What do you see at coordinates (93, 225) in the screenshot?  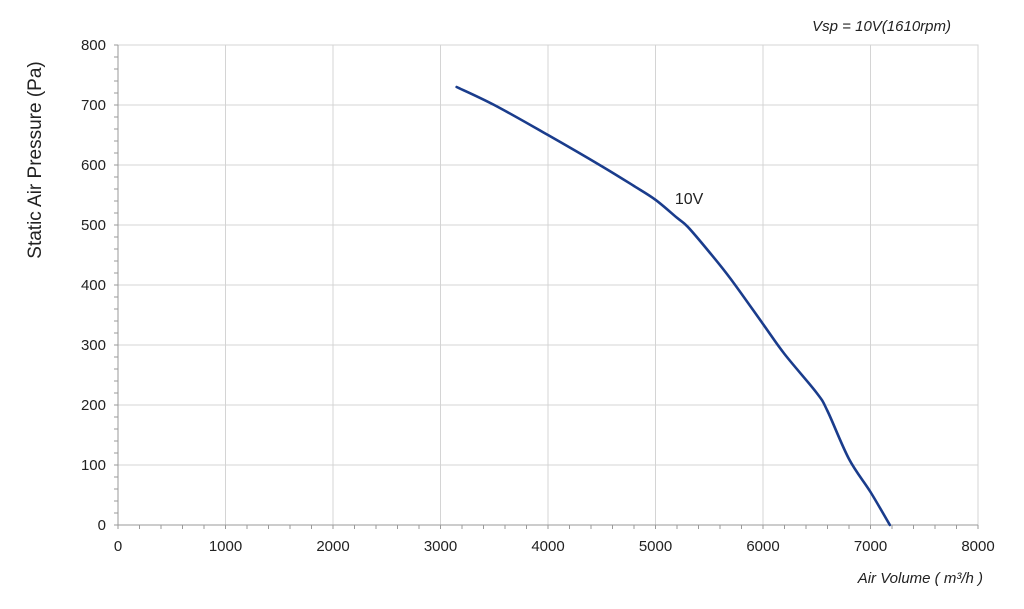 I see `y-tick-label: 500` at bounding box center [93, 225].